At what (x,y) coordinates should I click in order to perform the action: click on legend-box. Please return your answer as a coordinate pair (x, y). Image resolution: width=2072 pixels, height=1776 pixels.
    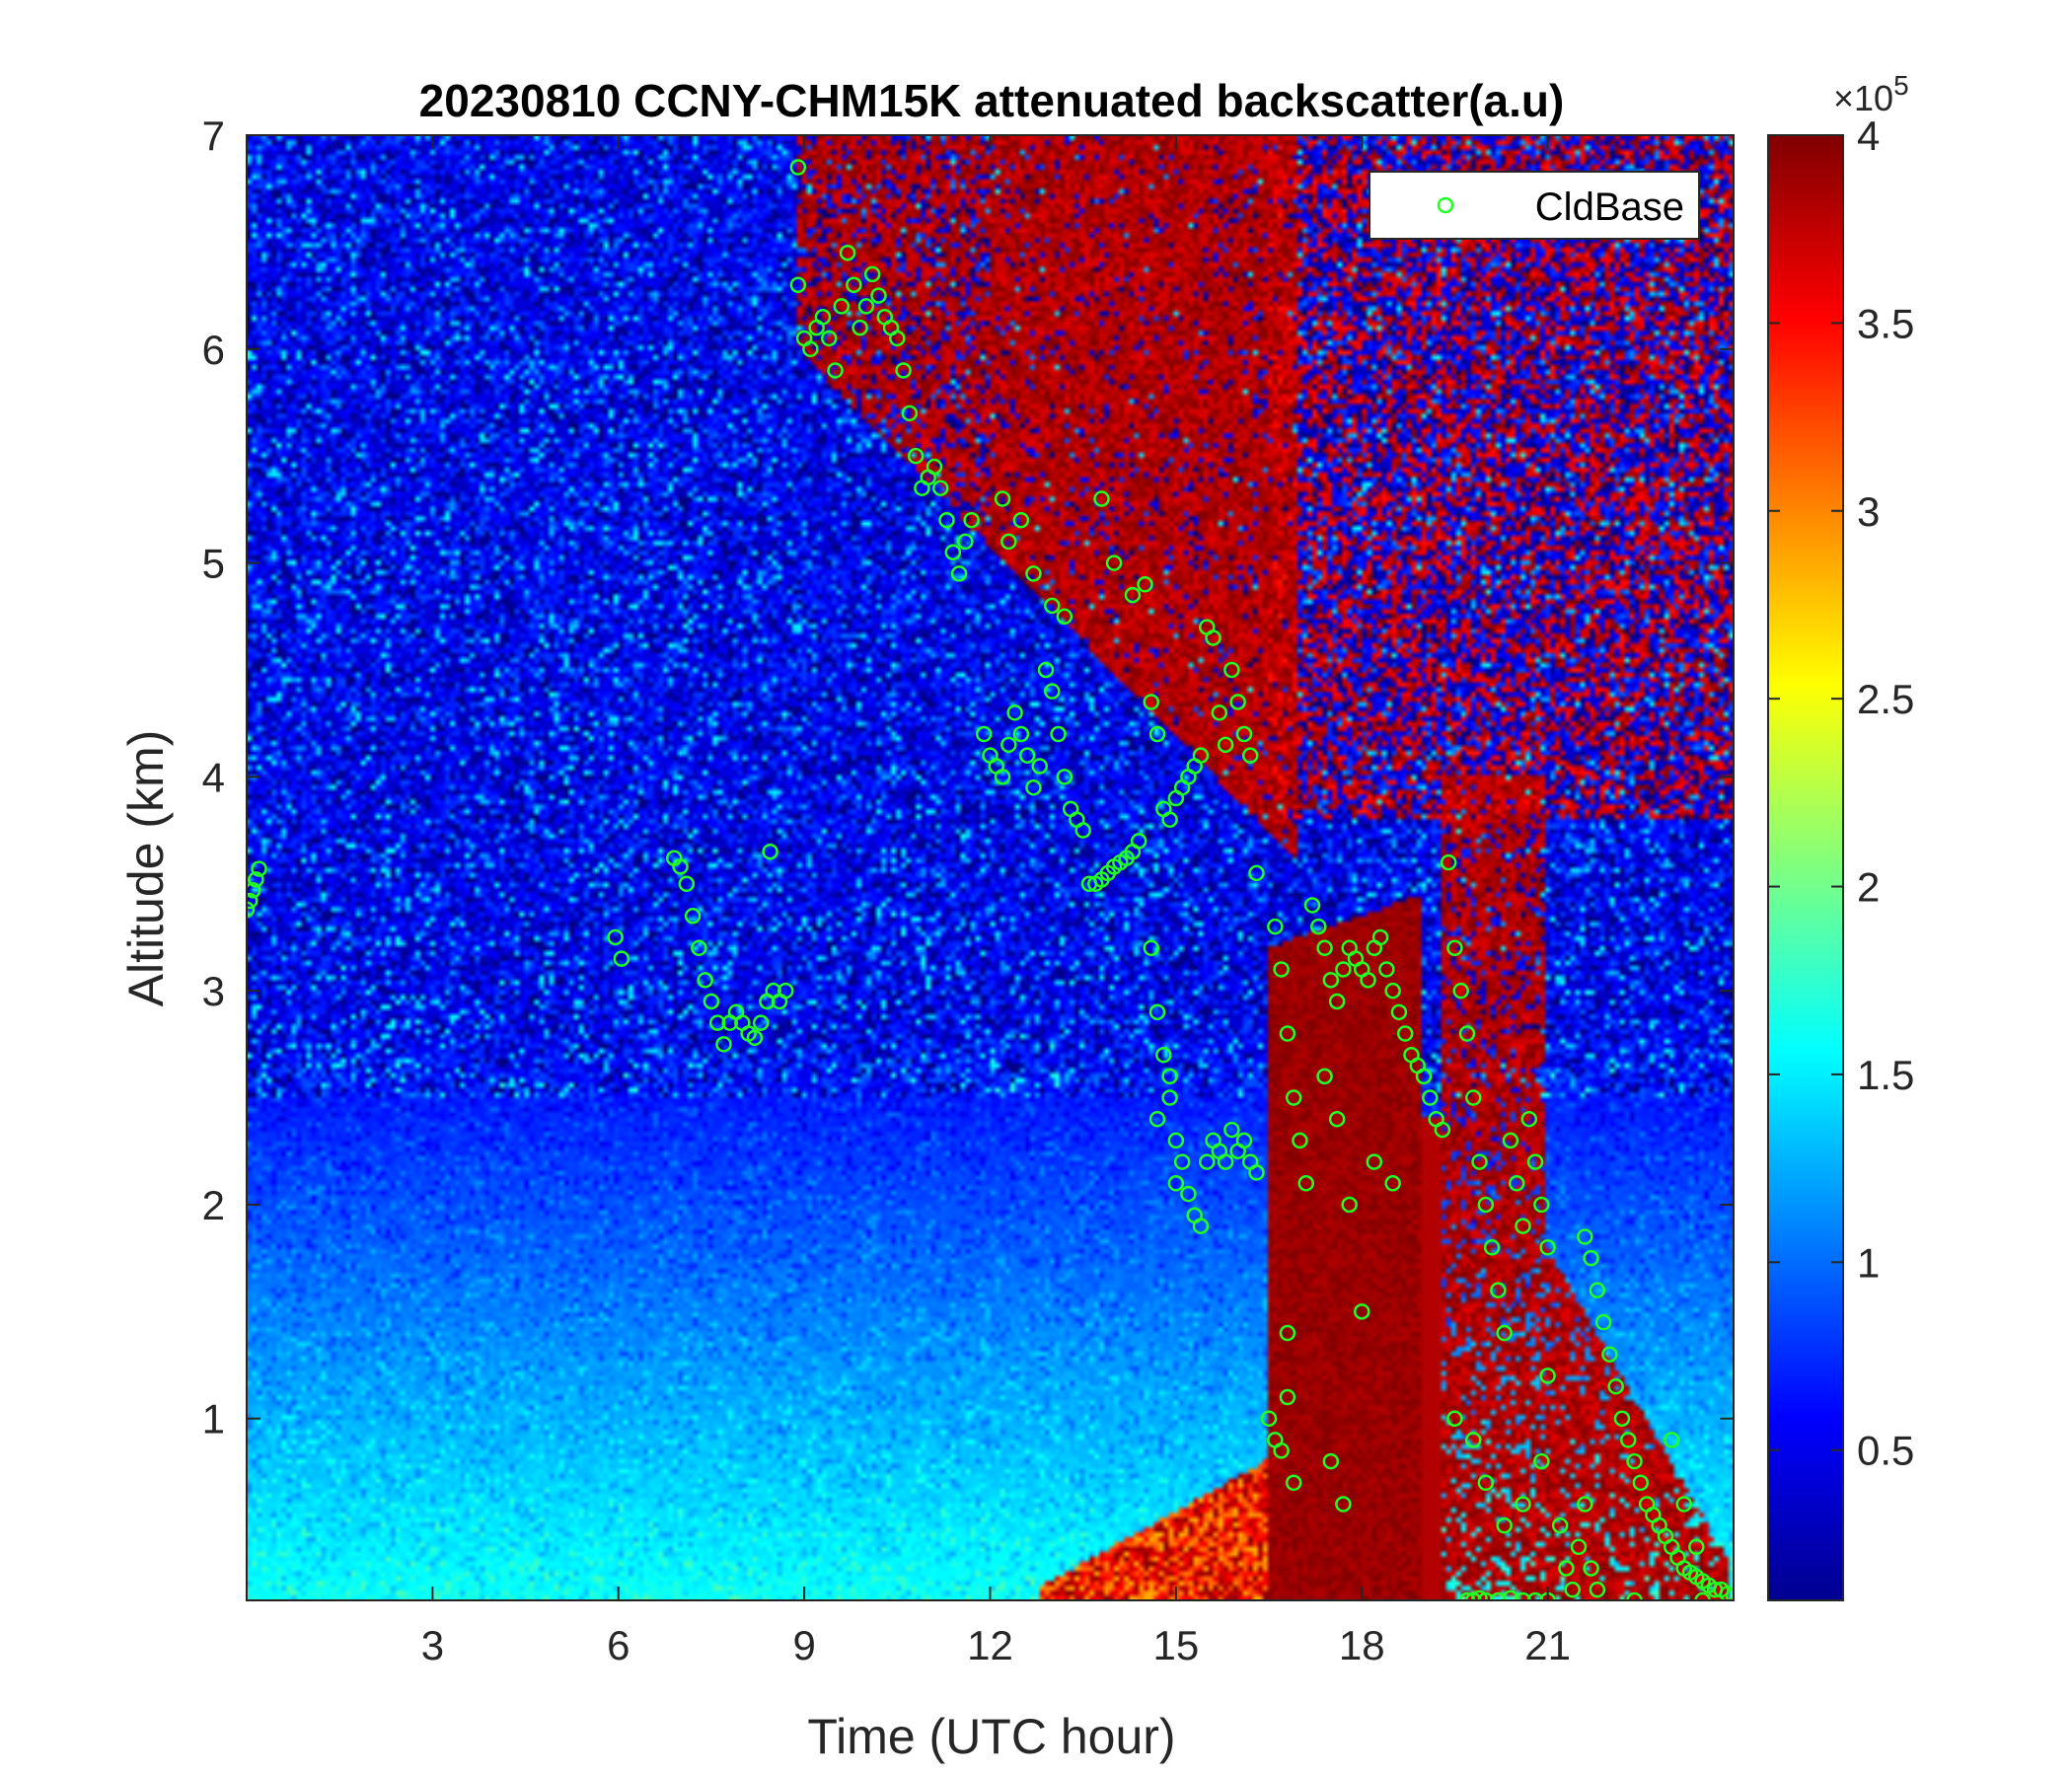
    Looking at the image, I should click on (1535, 205).